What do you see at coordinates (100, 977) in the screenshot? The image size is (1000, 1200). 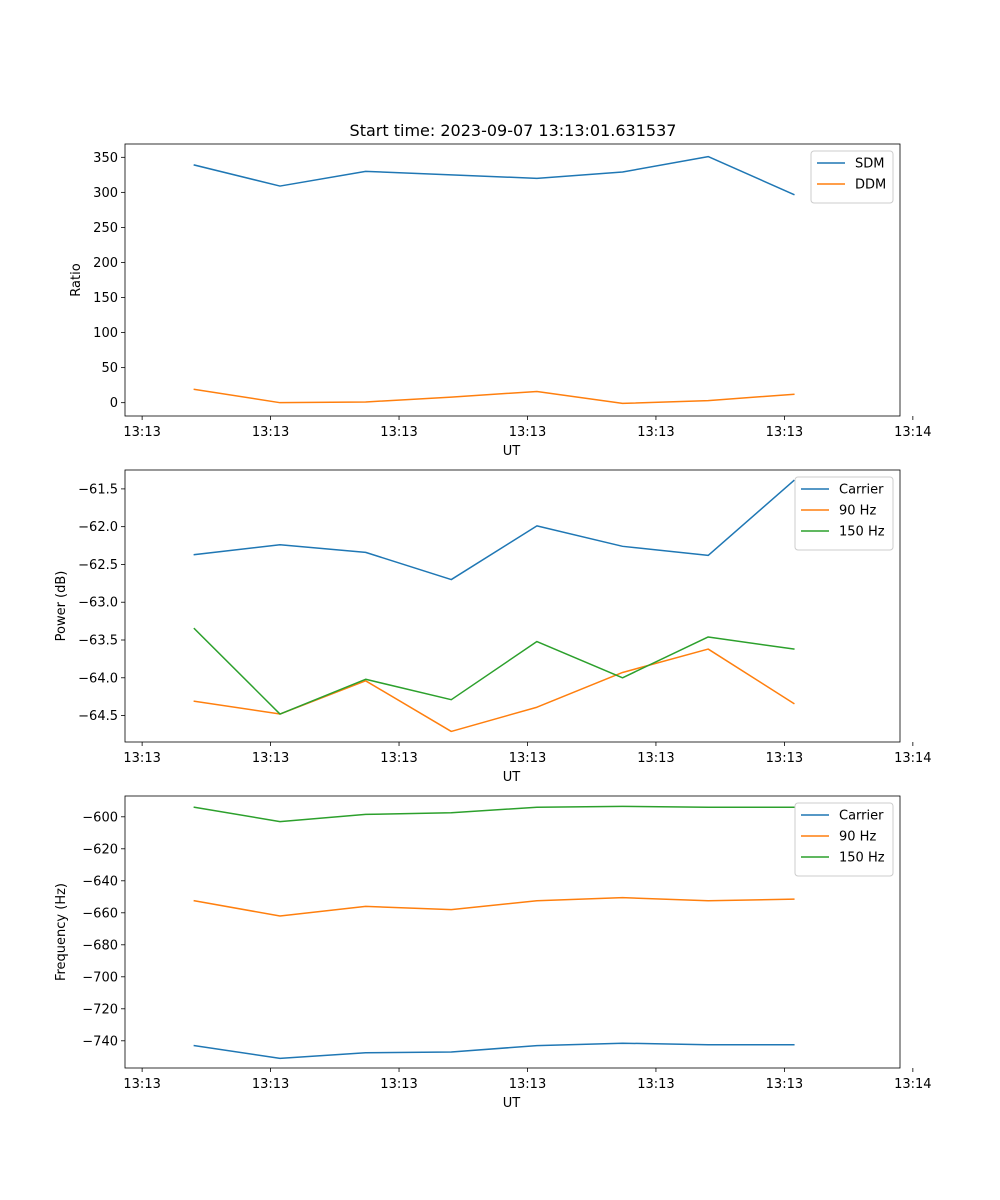 I see `y-tick-label: −700` at bounding box center [100, 977].